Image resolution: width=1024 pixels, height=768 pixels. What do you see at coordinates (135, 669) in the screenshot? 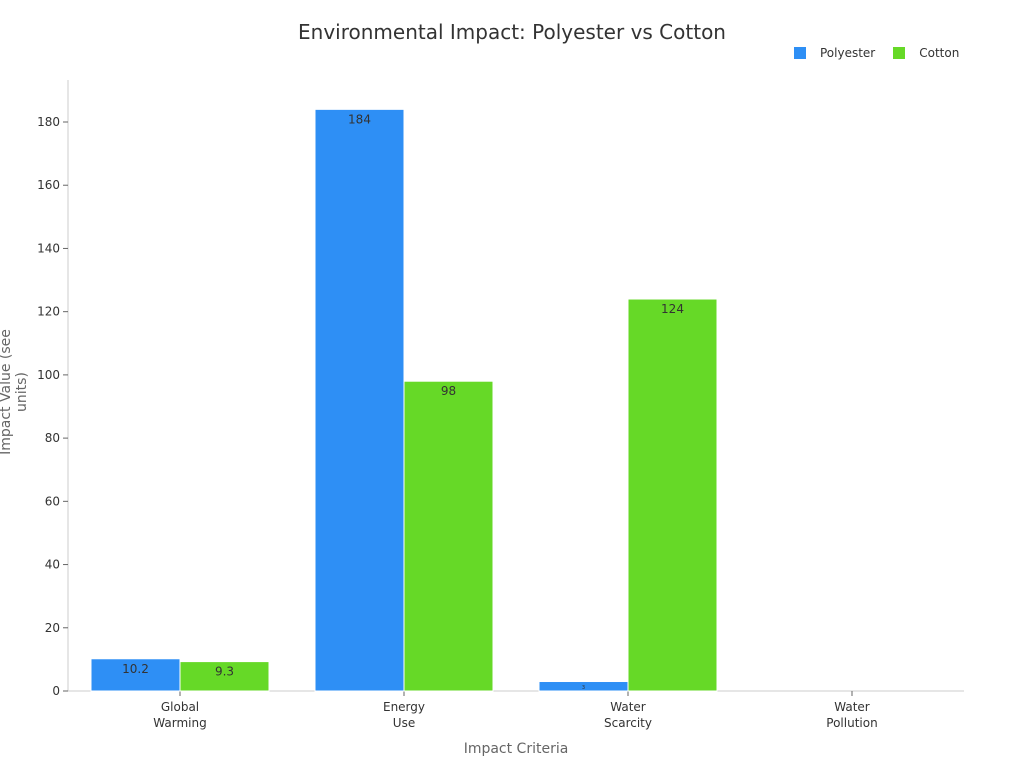
I see `bar-value-label: 10.2` at bounding box center [135, 669].